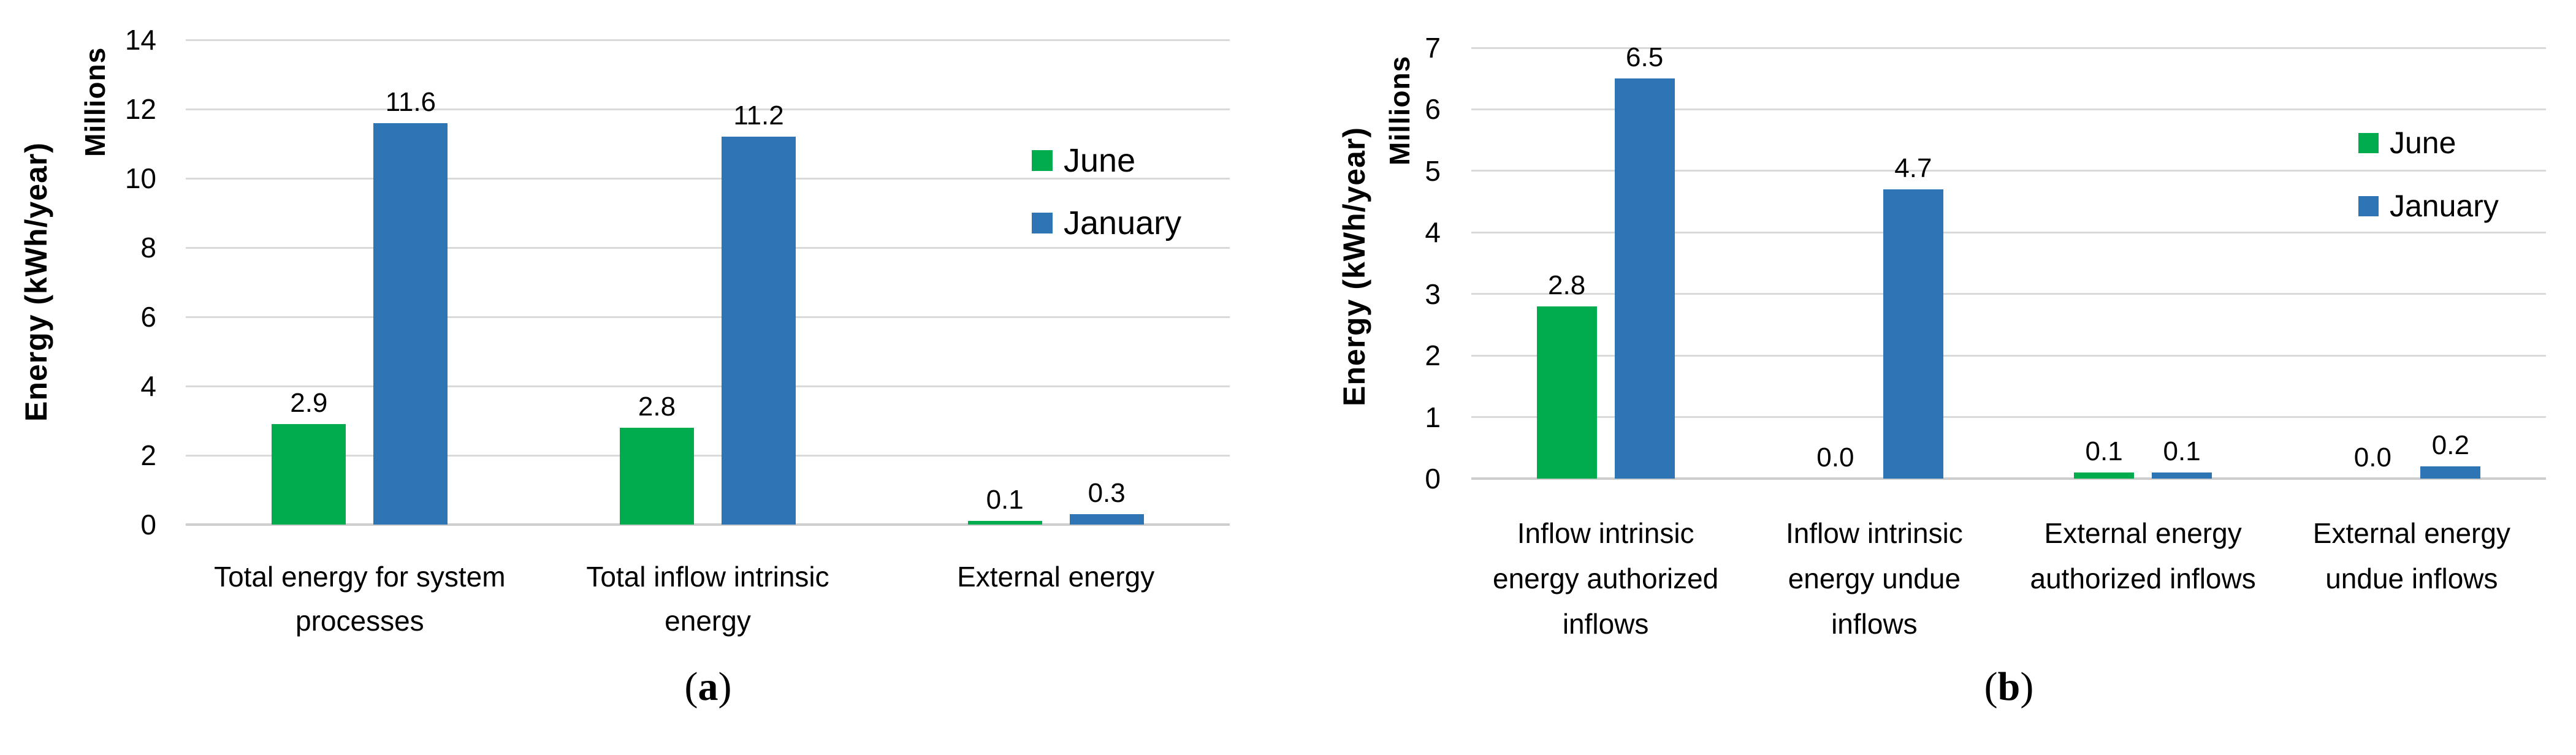  What do you see at coordinates (725, 686) in the screenshot?
I see `caption-a-paren-close: )` at bounding box center [725, 686].